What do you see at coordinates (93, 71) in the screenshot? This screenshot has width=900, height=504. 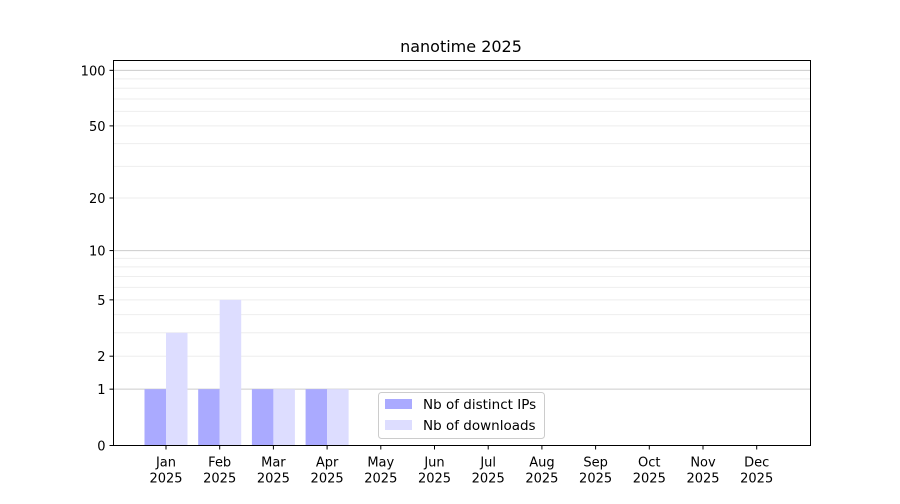 I see `y-tick-label: 100` at bounding box center [93, 71].